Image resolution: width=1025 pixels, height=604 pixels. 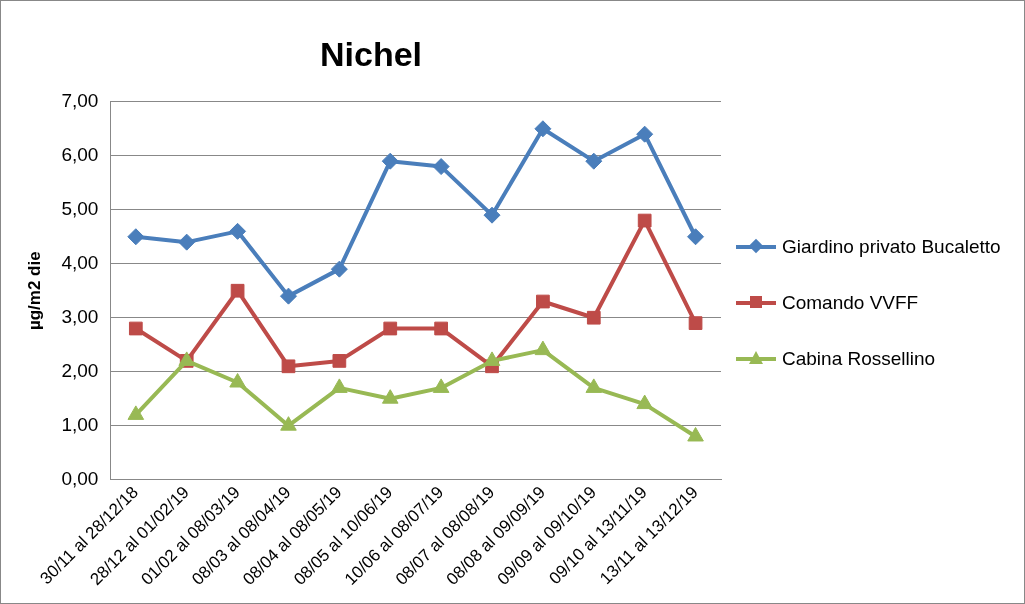 What do you see at coordinates (371, 53) in the screenshot?
I see `chart-title: Nichel` at bounding box center [371, 53].